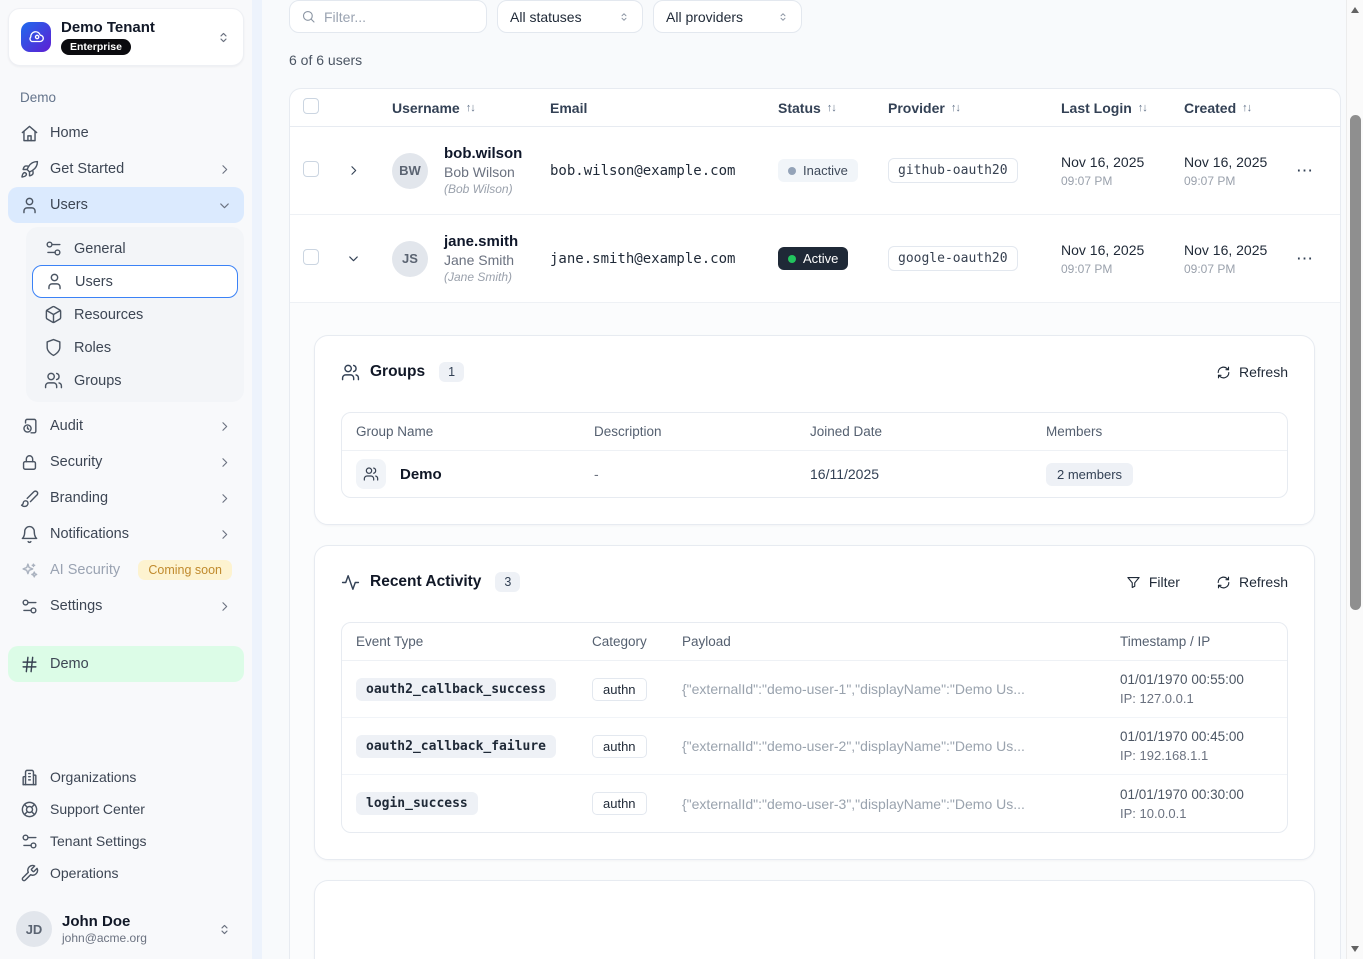 The width and height of the screenshot is (1363, 959). Describe the element at coordinates (67, 426) in the screenshot. I see `sidebar-item-label: Audit` at that location.